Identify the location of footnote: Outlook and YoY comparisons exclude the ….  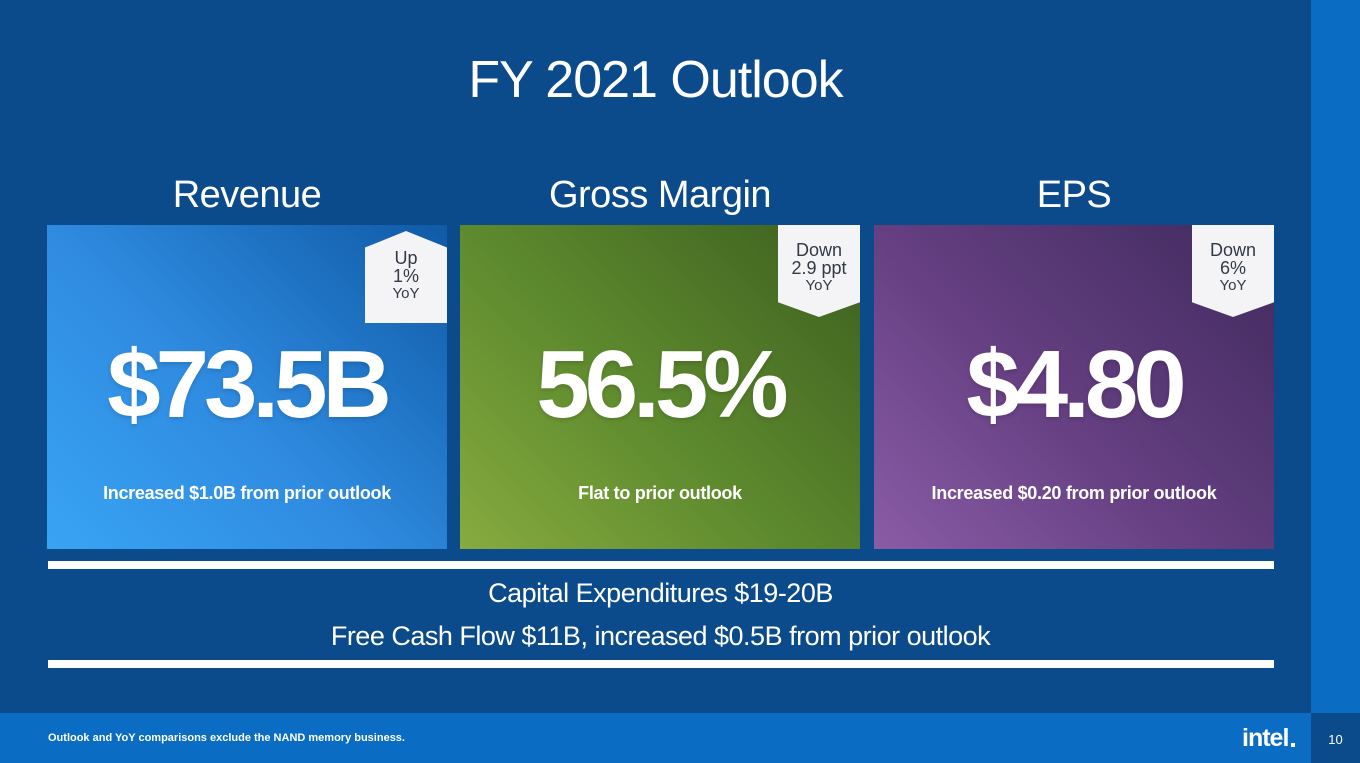
(226, 738).